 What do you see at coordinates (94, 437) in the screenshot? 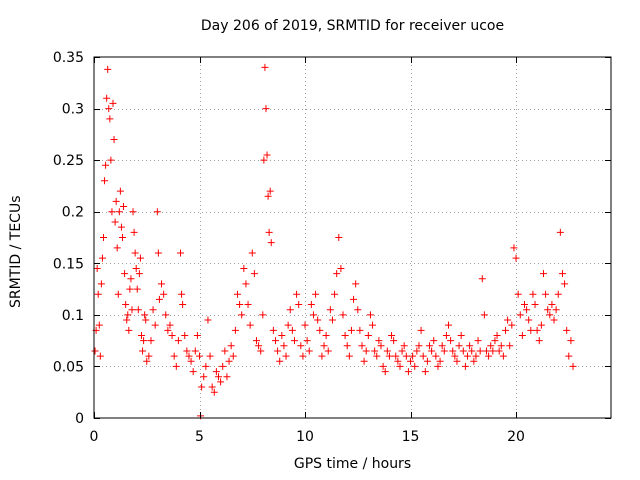
I see `x-tick-label: 0` at bounding box center [94, 437].